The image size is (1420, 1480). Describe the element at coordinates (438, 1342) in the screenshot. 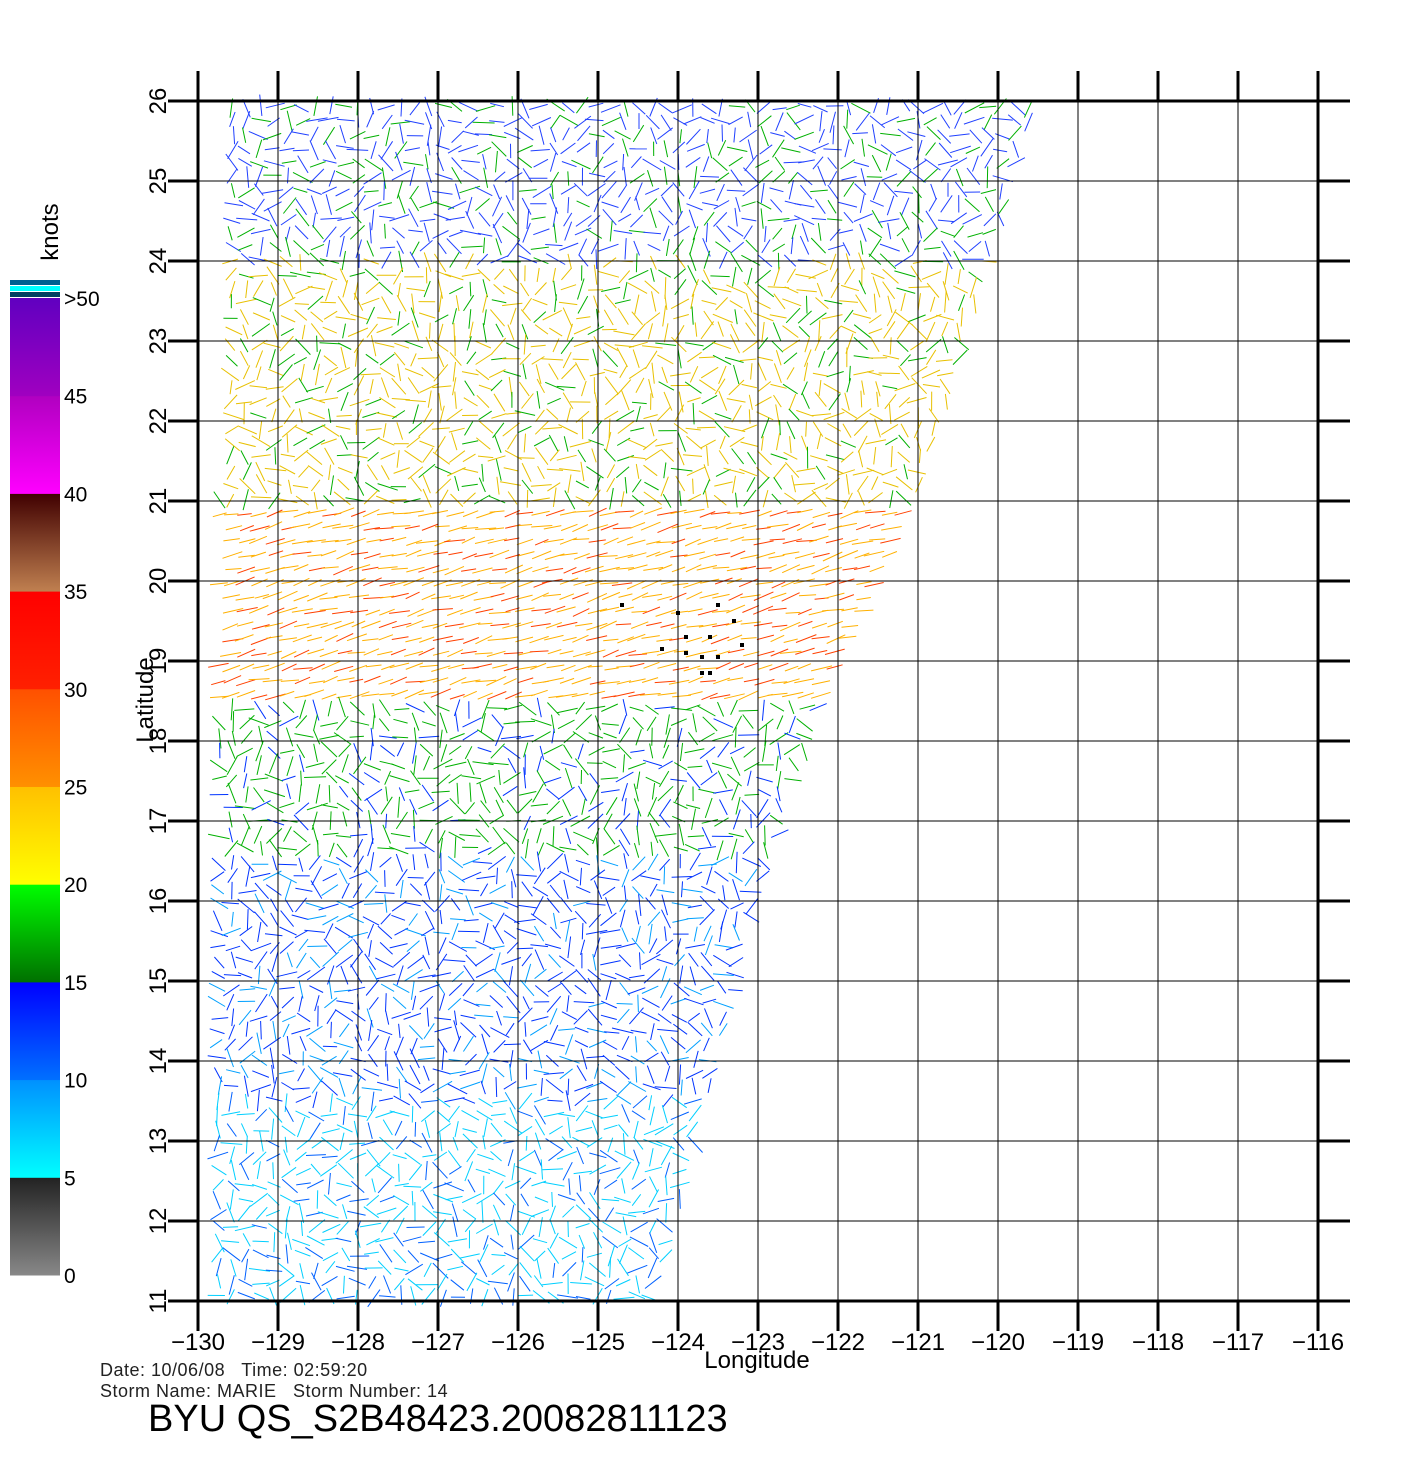

I see `x-tick-label: −127` at that location.